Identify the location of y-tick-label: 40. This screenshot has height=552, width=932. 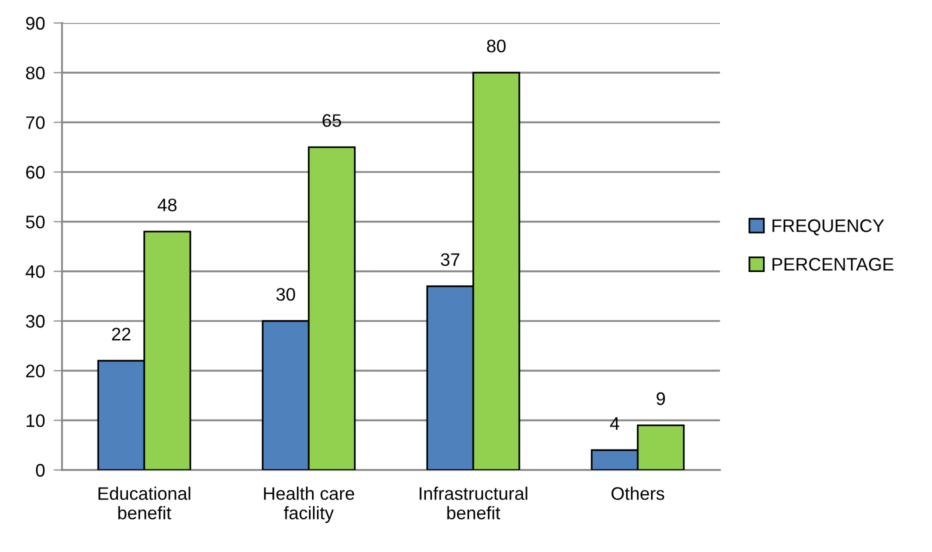
(35, 271).